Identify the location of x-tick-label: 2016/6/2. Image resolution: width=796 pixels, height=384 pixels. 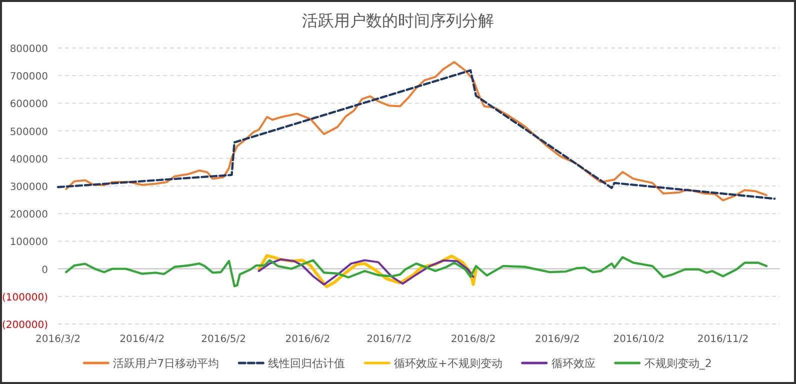
(307, 339).